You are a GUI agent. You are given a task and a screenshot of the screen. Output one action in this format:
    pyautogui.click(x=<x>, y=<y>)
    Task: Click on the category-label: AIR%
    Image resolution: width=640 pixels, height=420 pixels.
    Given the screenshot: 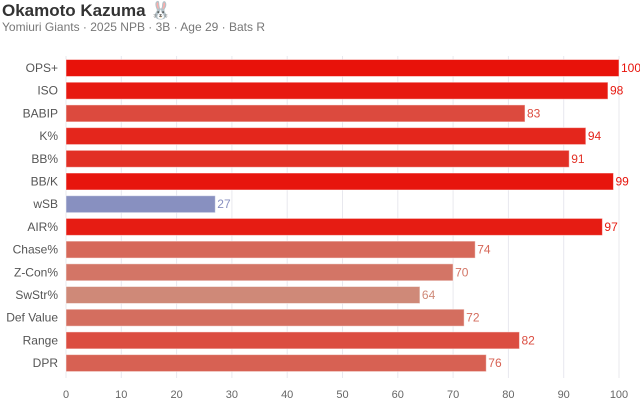 What is the action you would take?
    pyautogui.click(x=42, y=227)
    